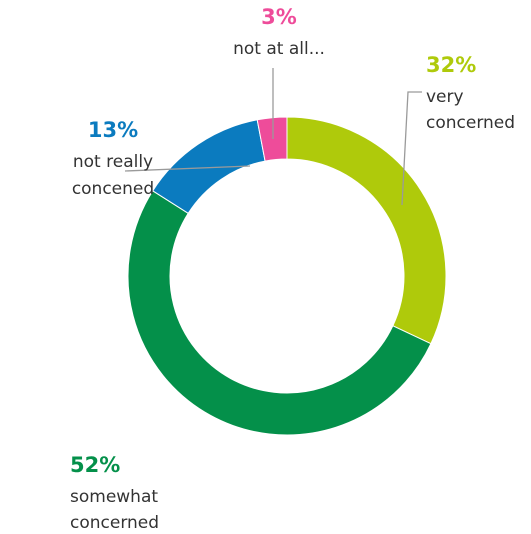 This screenshot has width=531, height=534. Describe the element at coordinates (113, 130) in the screenshot. I see `data-label-not-really-concened: 13%` at that location.